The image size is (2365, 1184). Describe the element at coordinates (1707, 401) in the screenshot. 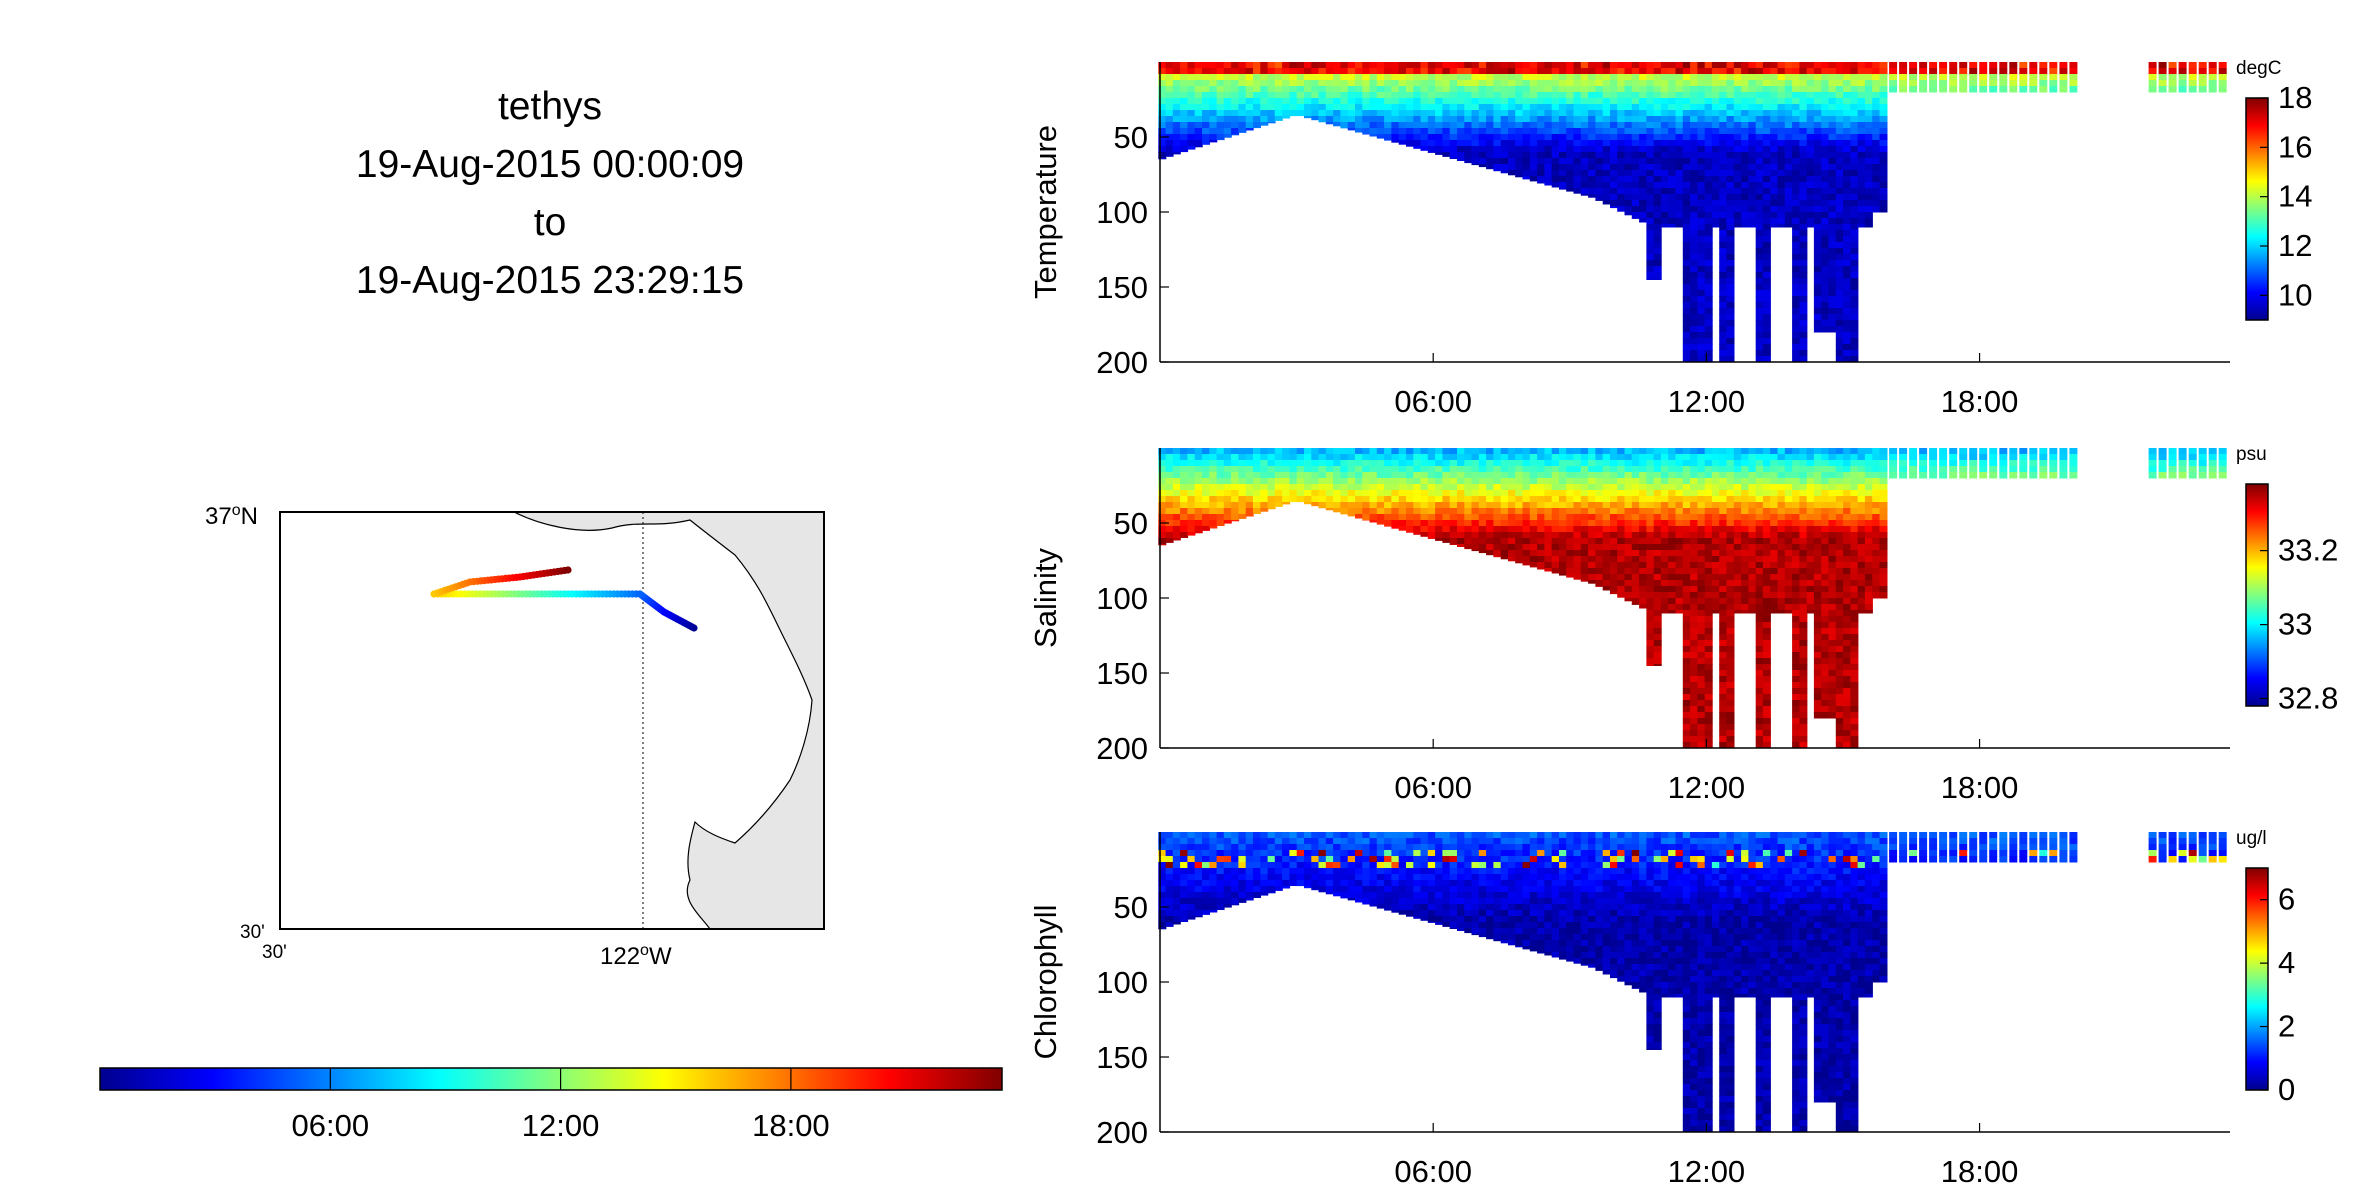

I see `x-tick-label: 12:00` at that location.